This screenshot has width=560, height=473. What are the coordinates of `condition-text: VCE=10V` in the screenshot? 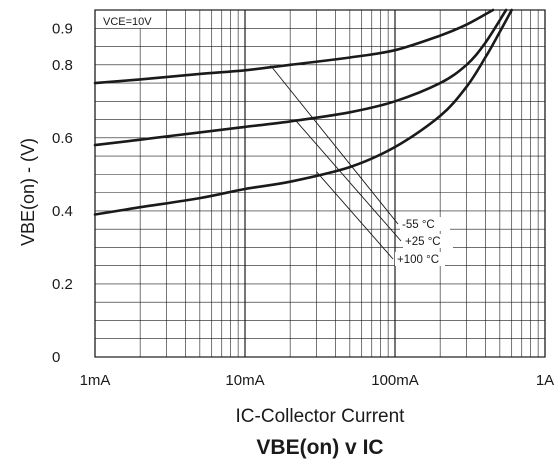 It's located at (127, 22).